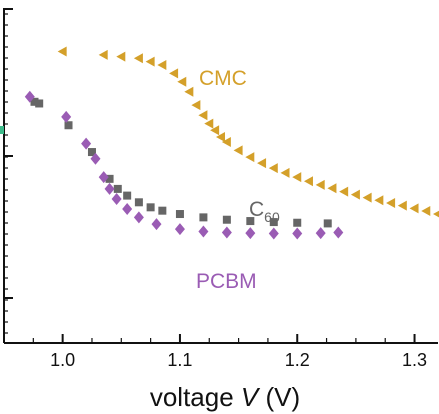 The image size is (439, 414). Describe the element at coordinates (8, 171) in the screenshot. I see `y-axis-ticks` at that location.